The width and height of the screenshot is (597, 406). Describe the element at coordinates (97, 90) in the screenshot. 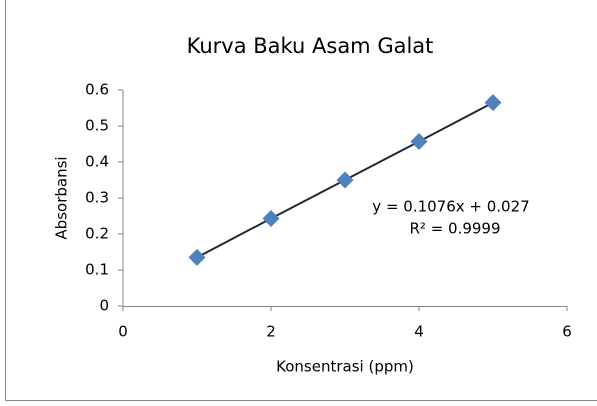

I see `y-tick-label: 0.6` at that location.